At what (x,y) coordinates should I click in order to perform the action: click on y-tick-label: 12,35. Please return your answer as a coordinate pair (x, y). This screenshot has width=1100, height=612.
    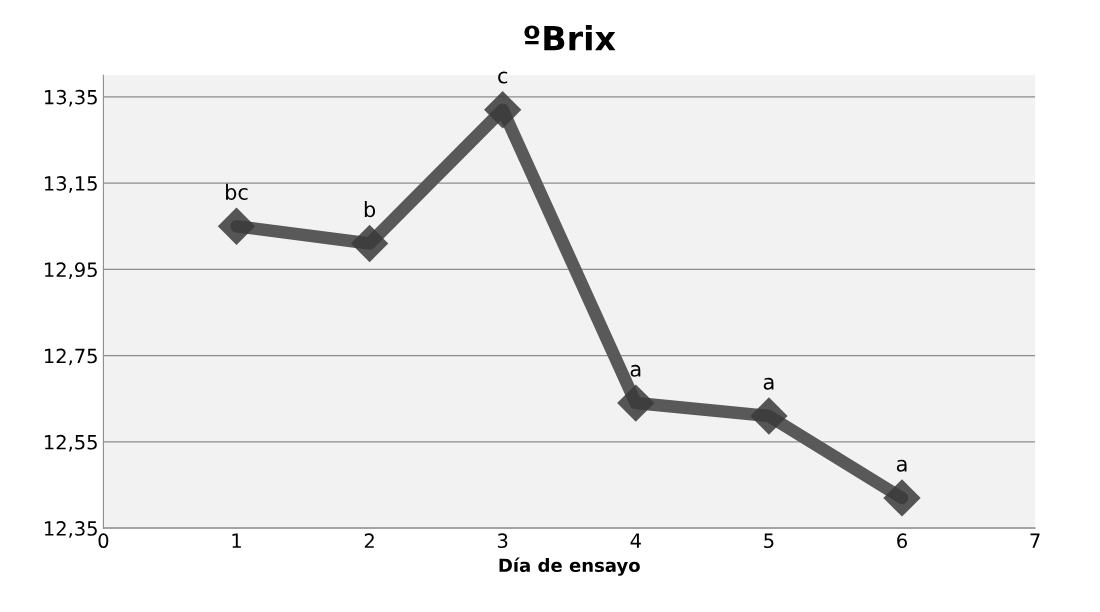
    Looking at the image, I should click on (71, 529).